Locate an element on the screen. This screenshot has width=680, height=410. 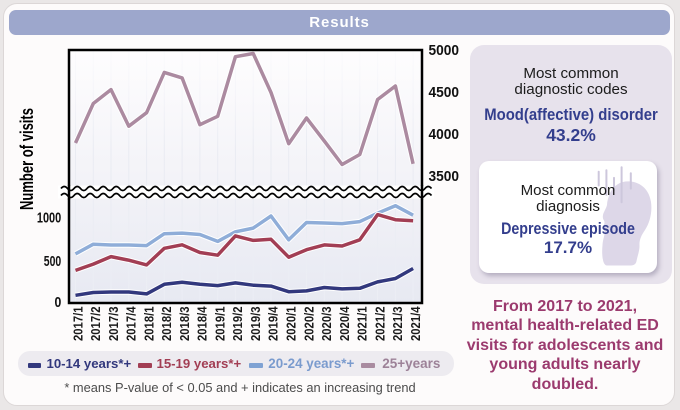
svg-text: 2017/4 is located at coordinates (131, 323).